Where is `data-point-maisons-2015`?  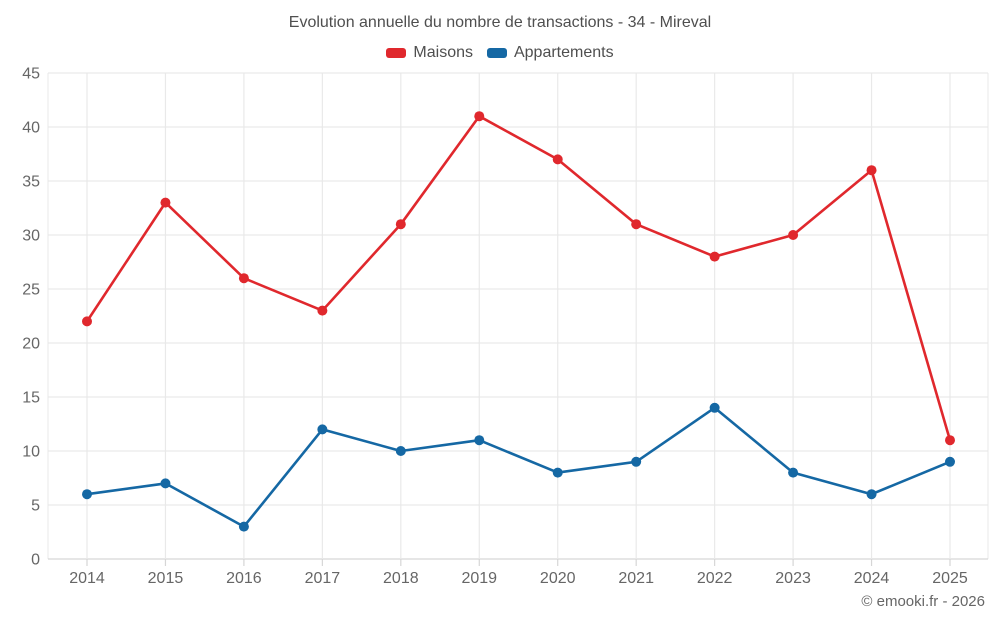
data-point-maisons-2015 is located at coordinates (165, 202).